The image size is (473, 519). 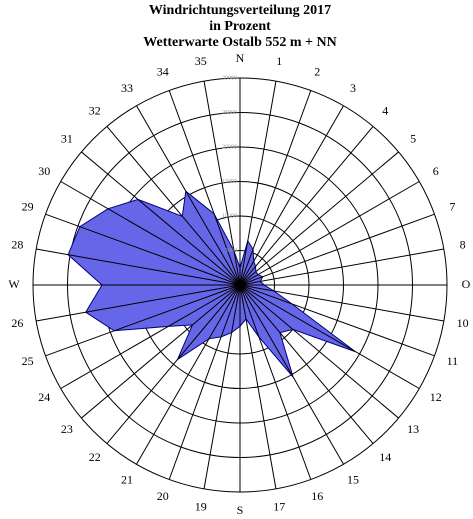 I want to click on direction-label: 12, so click(x=436, y=397).